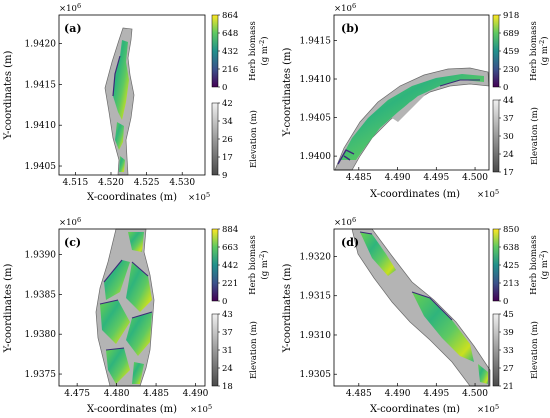 The height and width of the screenshot is (418, 550). What do you see at coordinates (511, 16) in the screenshot?
I see `biomass-colorbar-tick-label: 918` at bounding box center [511, 16].